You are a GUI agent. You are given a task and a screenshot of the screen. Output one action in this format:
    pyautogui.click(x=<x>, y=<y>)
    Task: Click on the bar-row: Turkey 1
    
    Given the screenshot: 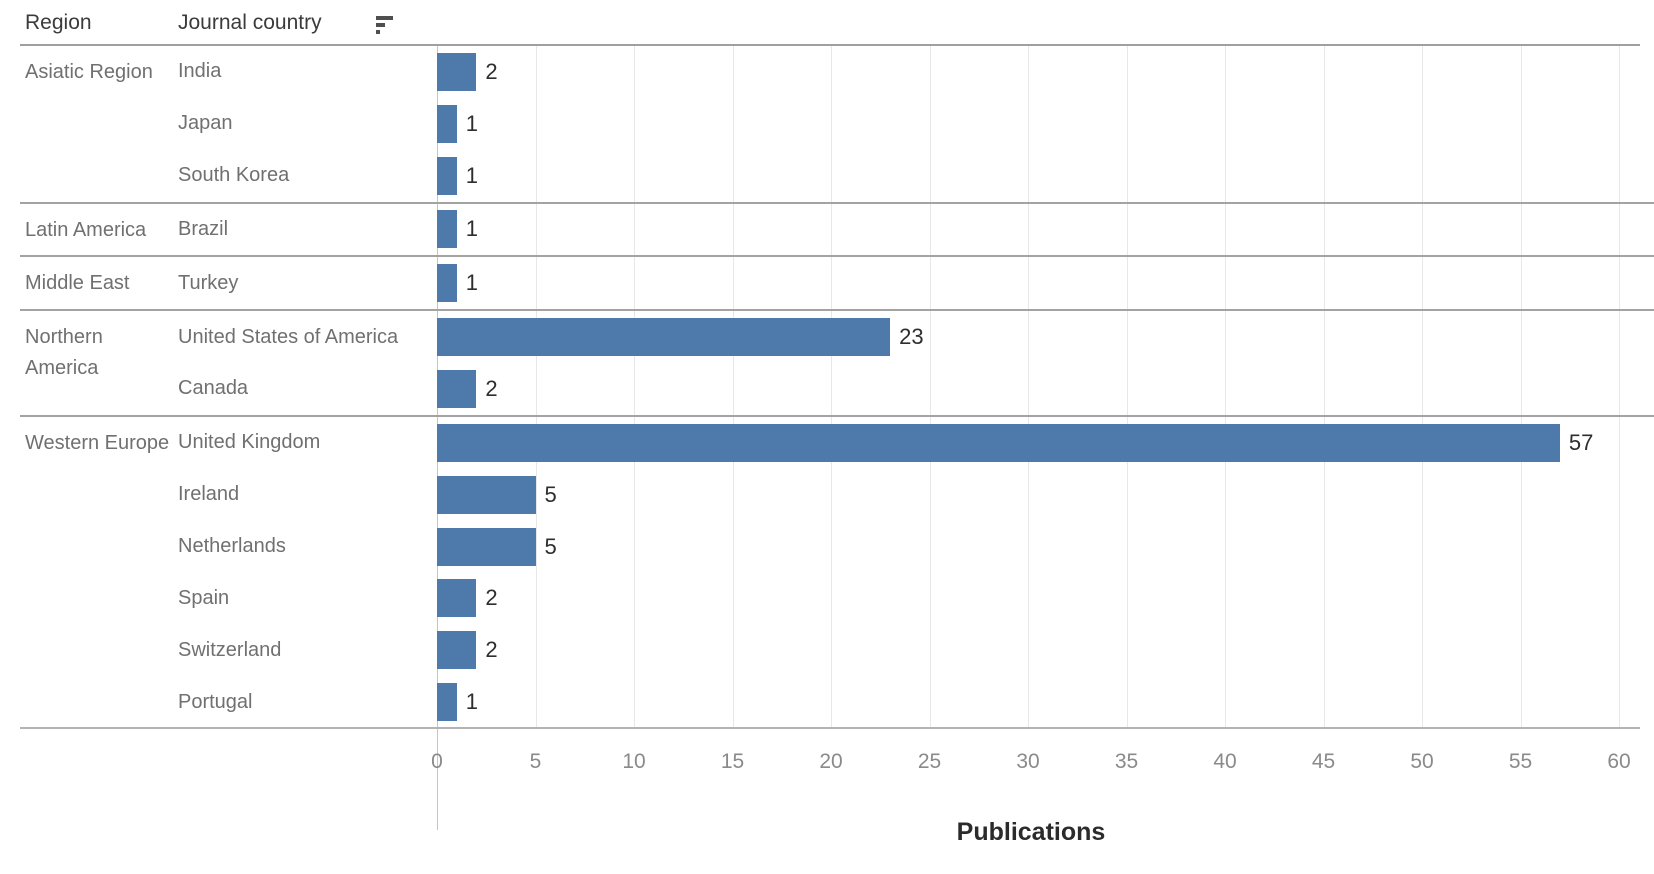 What is the action you would take?
    pyautogui.click(x=837, y=283)
    